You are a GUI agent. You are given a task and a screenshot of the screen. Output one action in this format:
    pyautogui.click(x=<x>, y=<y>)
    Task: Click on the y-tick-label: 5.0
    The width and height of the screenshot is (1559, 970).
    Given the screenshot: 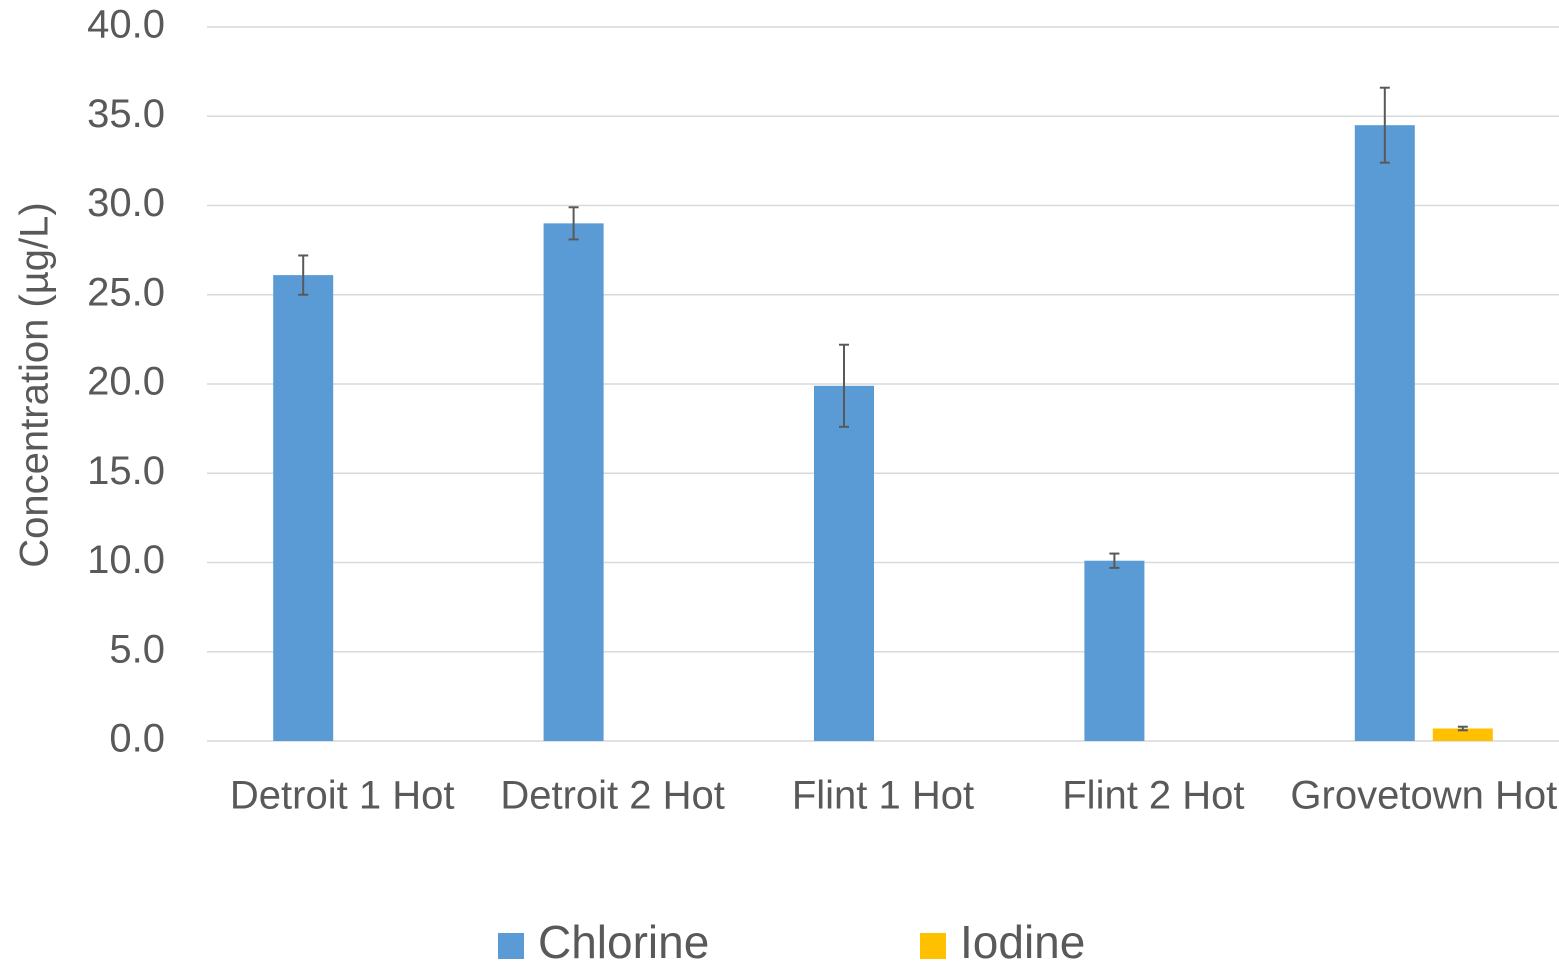 What is the action you would take?
    pyautogui.click(x=137, y=649)
    